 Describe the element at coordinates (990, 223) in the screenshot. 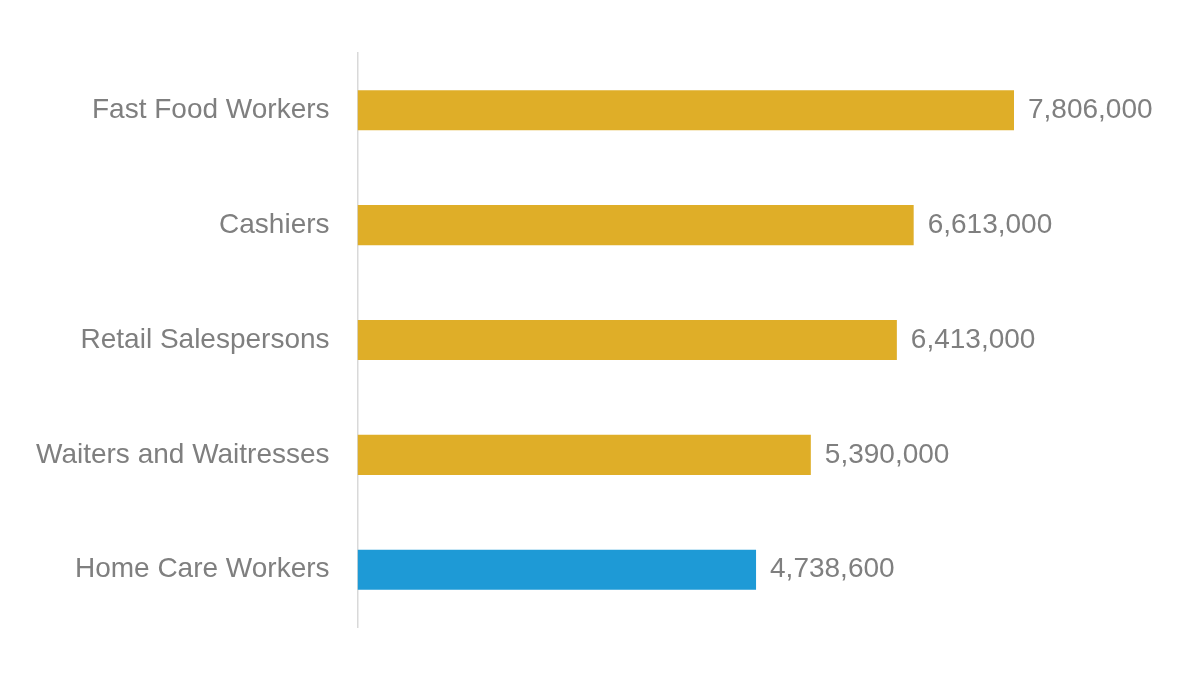

I see `data-label: 6,613,000` at that location.